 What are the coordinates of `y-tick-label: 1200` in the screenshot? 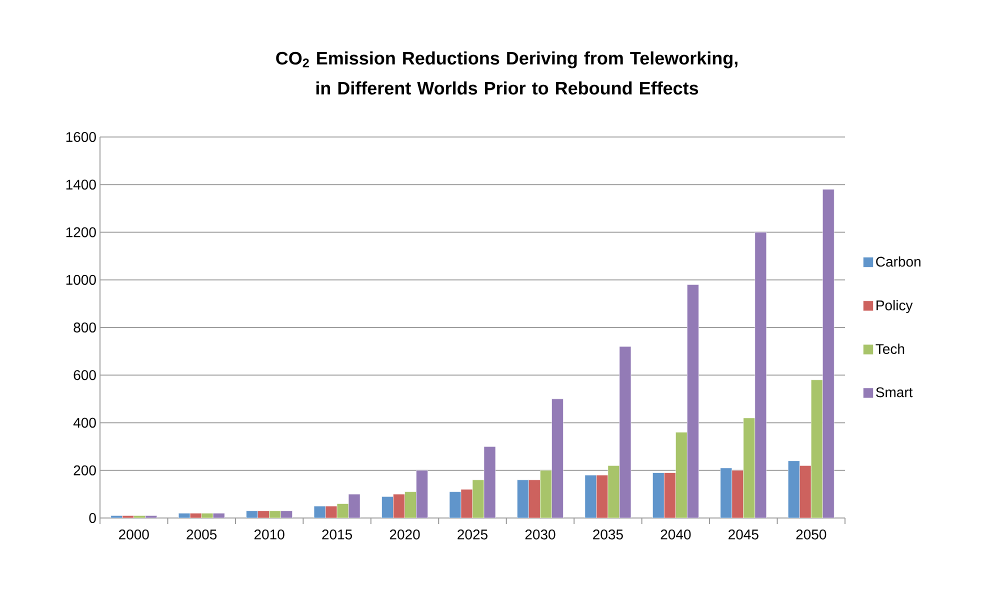 It's located at (81, 232).